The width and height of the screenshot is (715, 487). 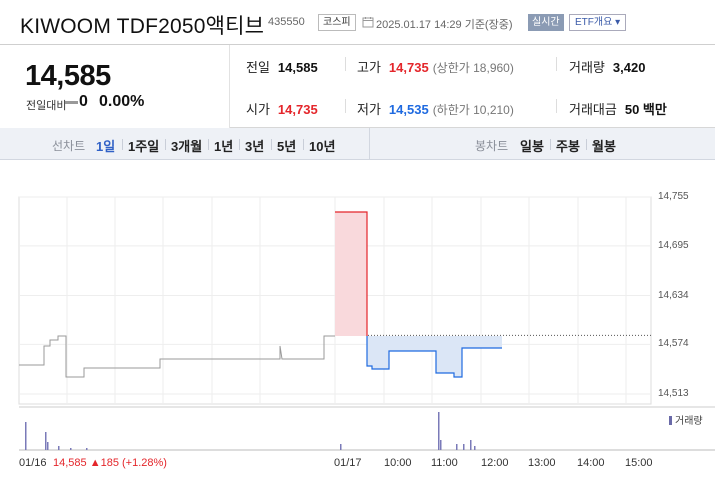 I want to click on volume-legend: 거래량, so click(x=686, y=419).